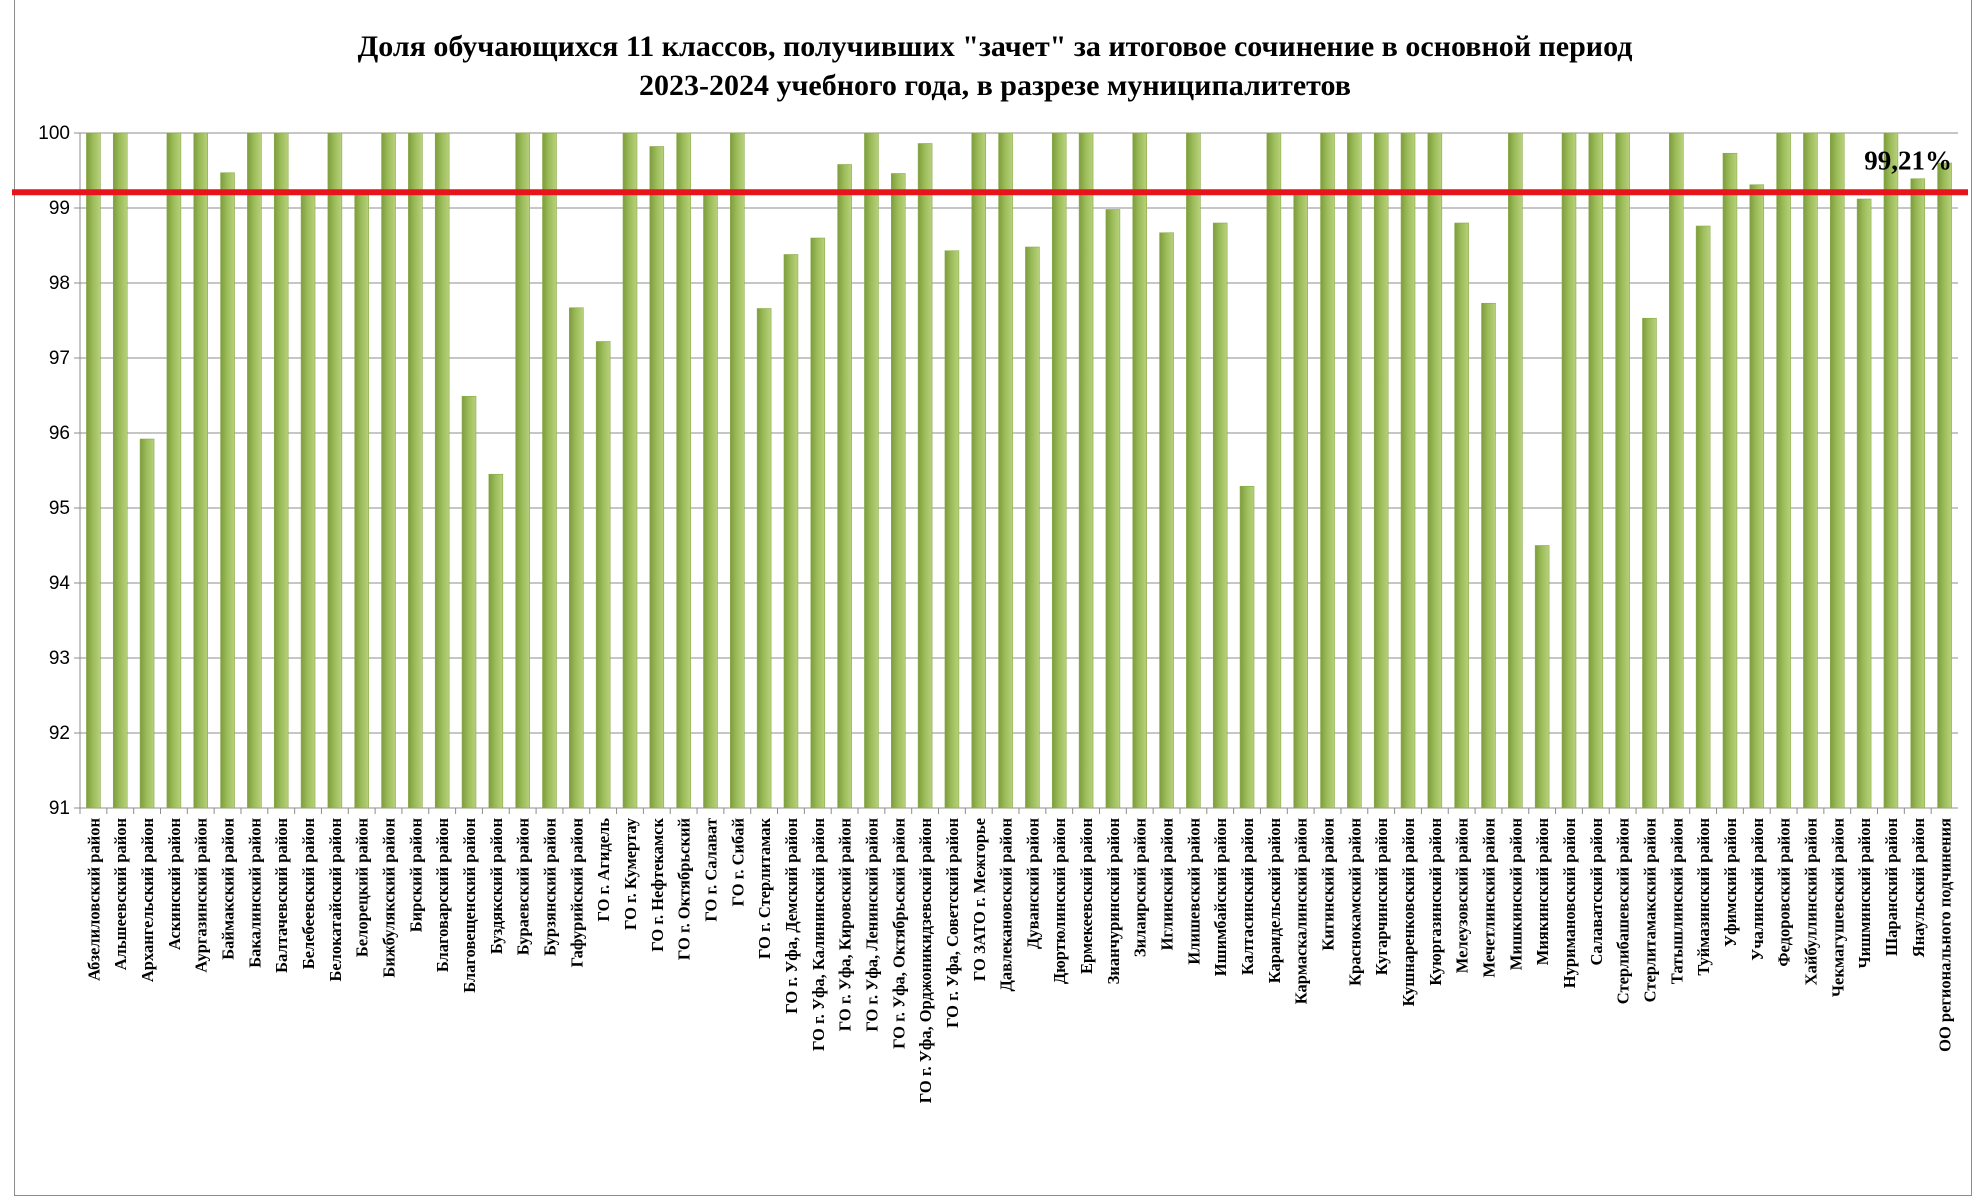  I want to click on x-tick-label: Дуванский район, so click(1032, 883).